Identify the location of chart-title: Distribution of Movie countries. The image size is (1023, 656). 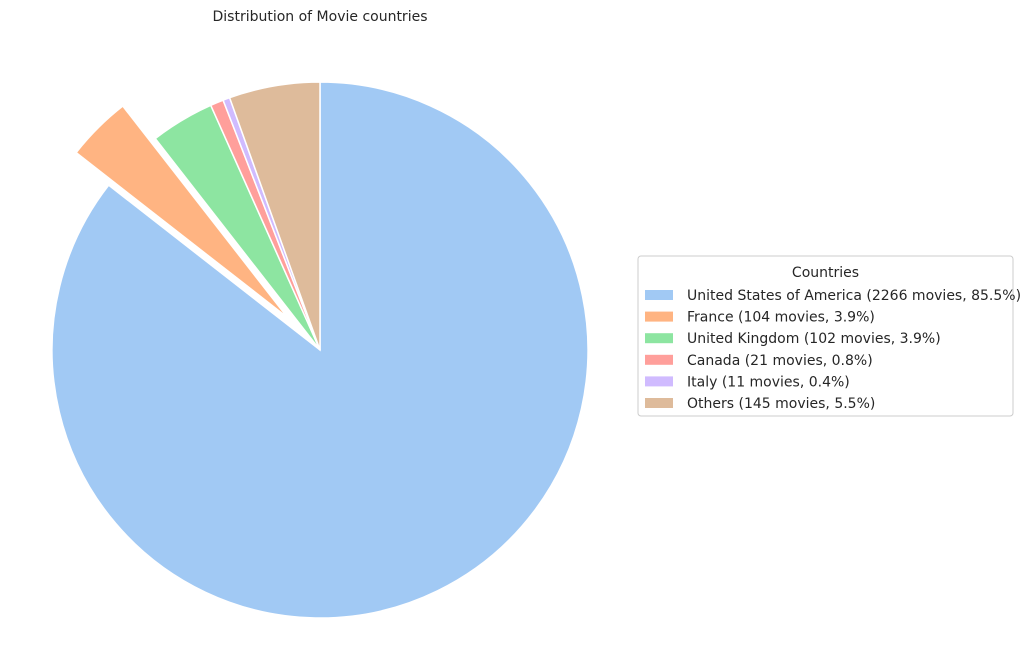
(319, 17).